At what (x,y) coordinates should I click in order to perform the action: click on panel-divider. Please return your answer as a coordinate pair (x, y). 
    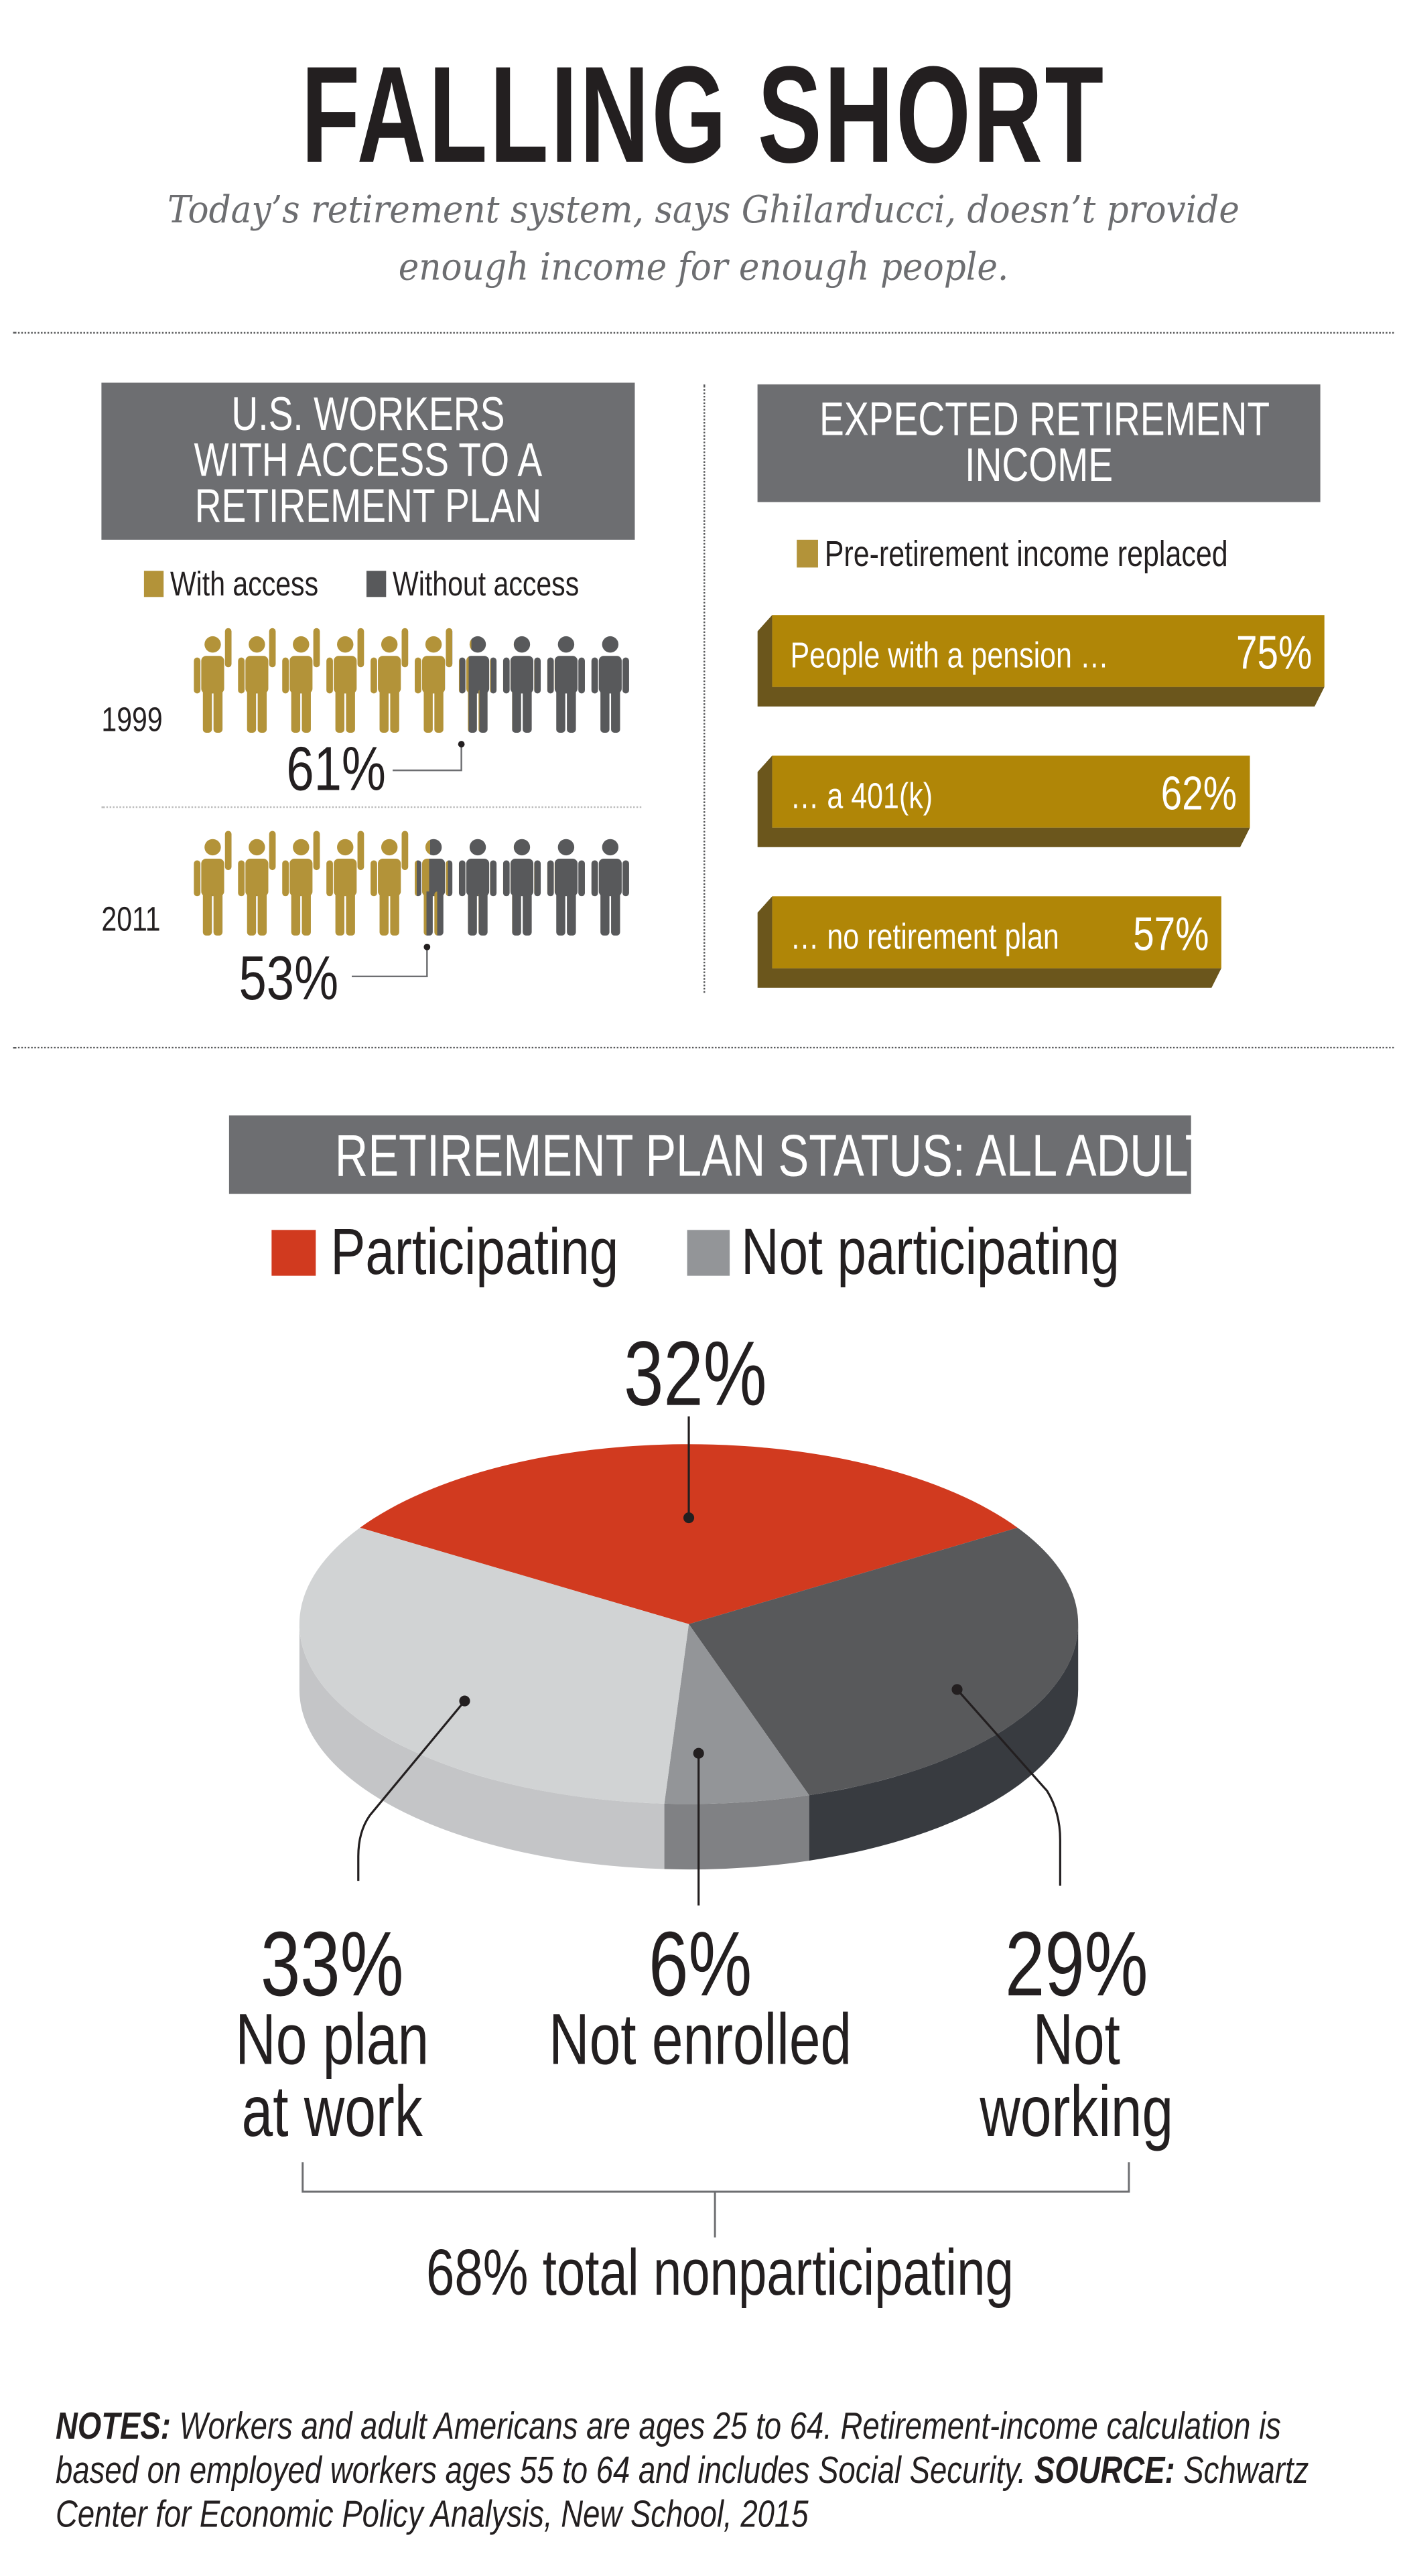
    Looking at the image, I should click on (705, 688).